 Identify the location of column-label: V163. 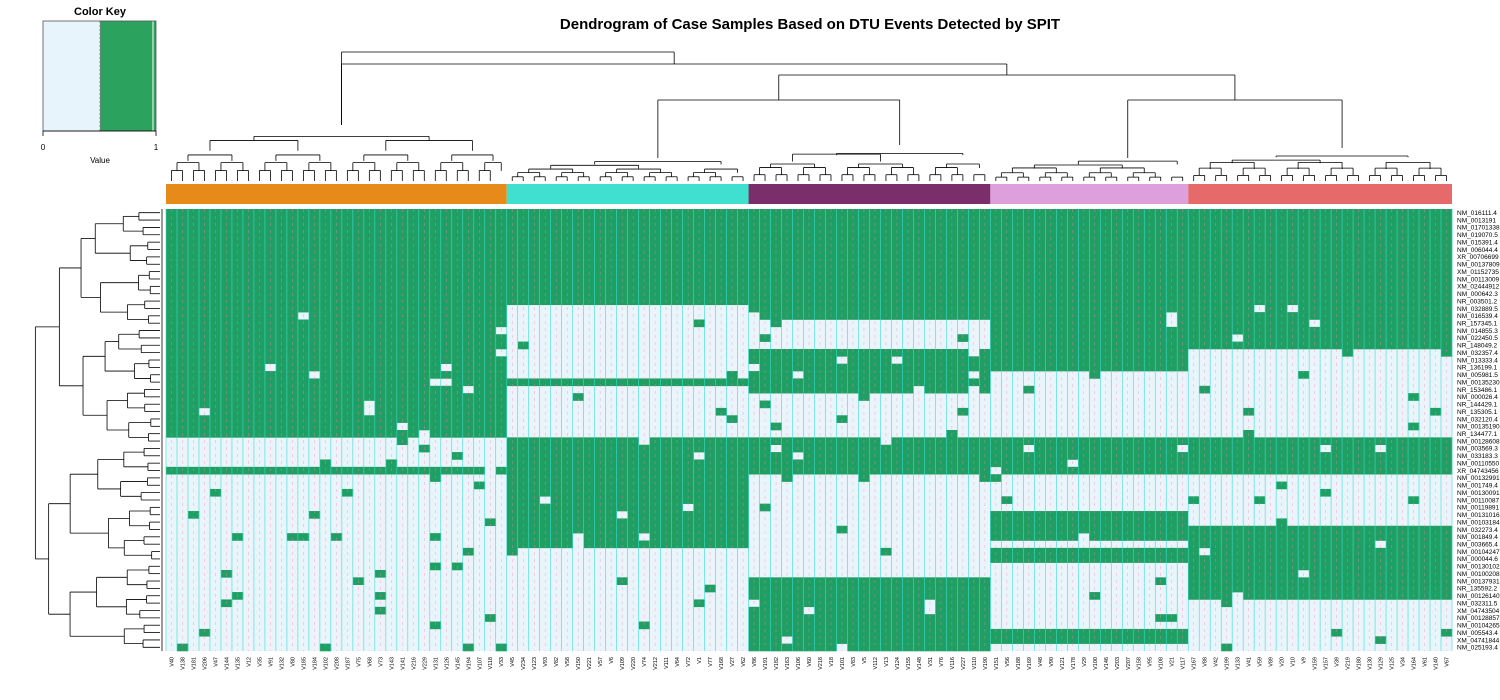
(788, 663).